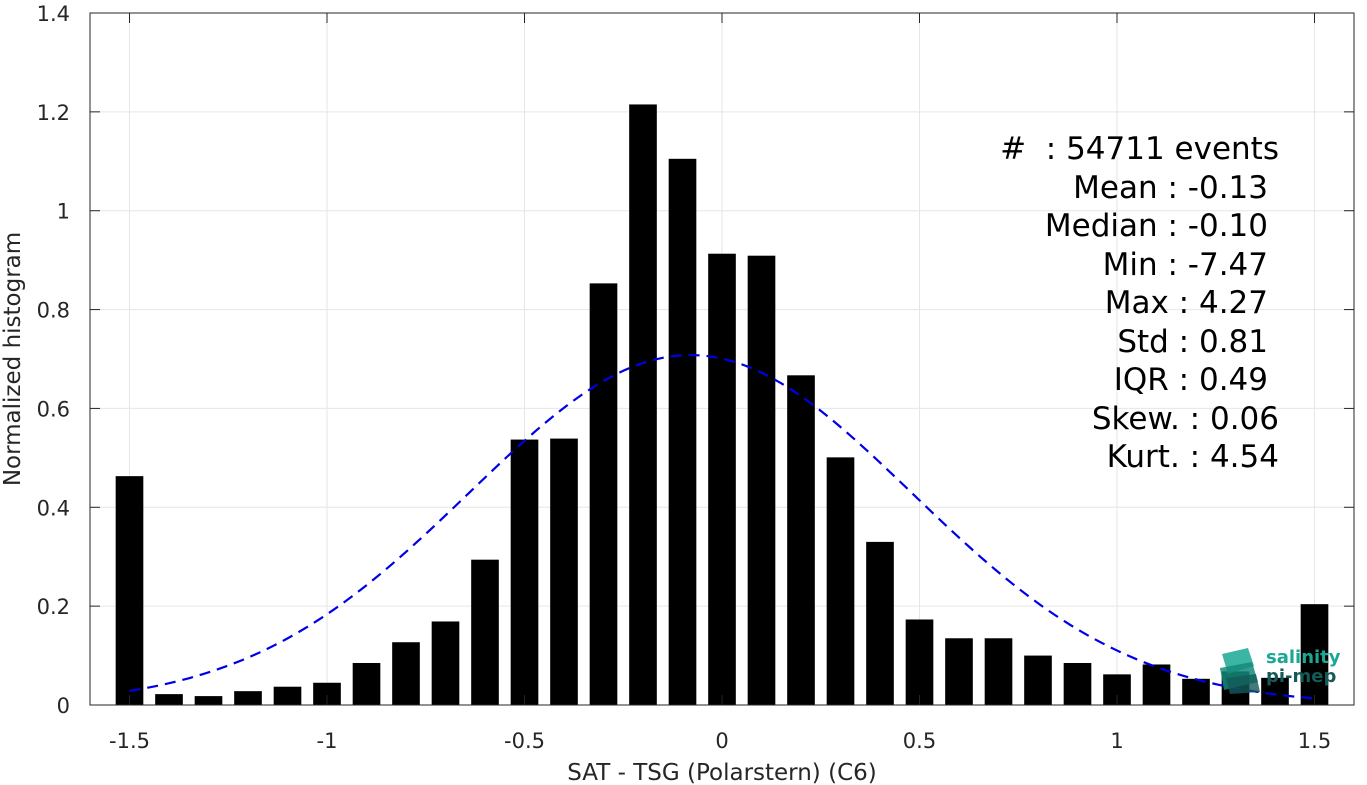  I want to click on x-tick-label: 1.5, so click(1314, 741).